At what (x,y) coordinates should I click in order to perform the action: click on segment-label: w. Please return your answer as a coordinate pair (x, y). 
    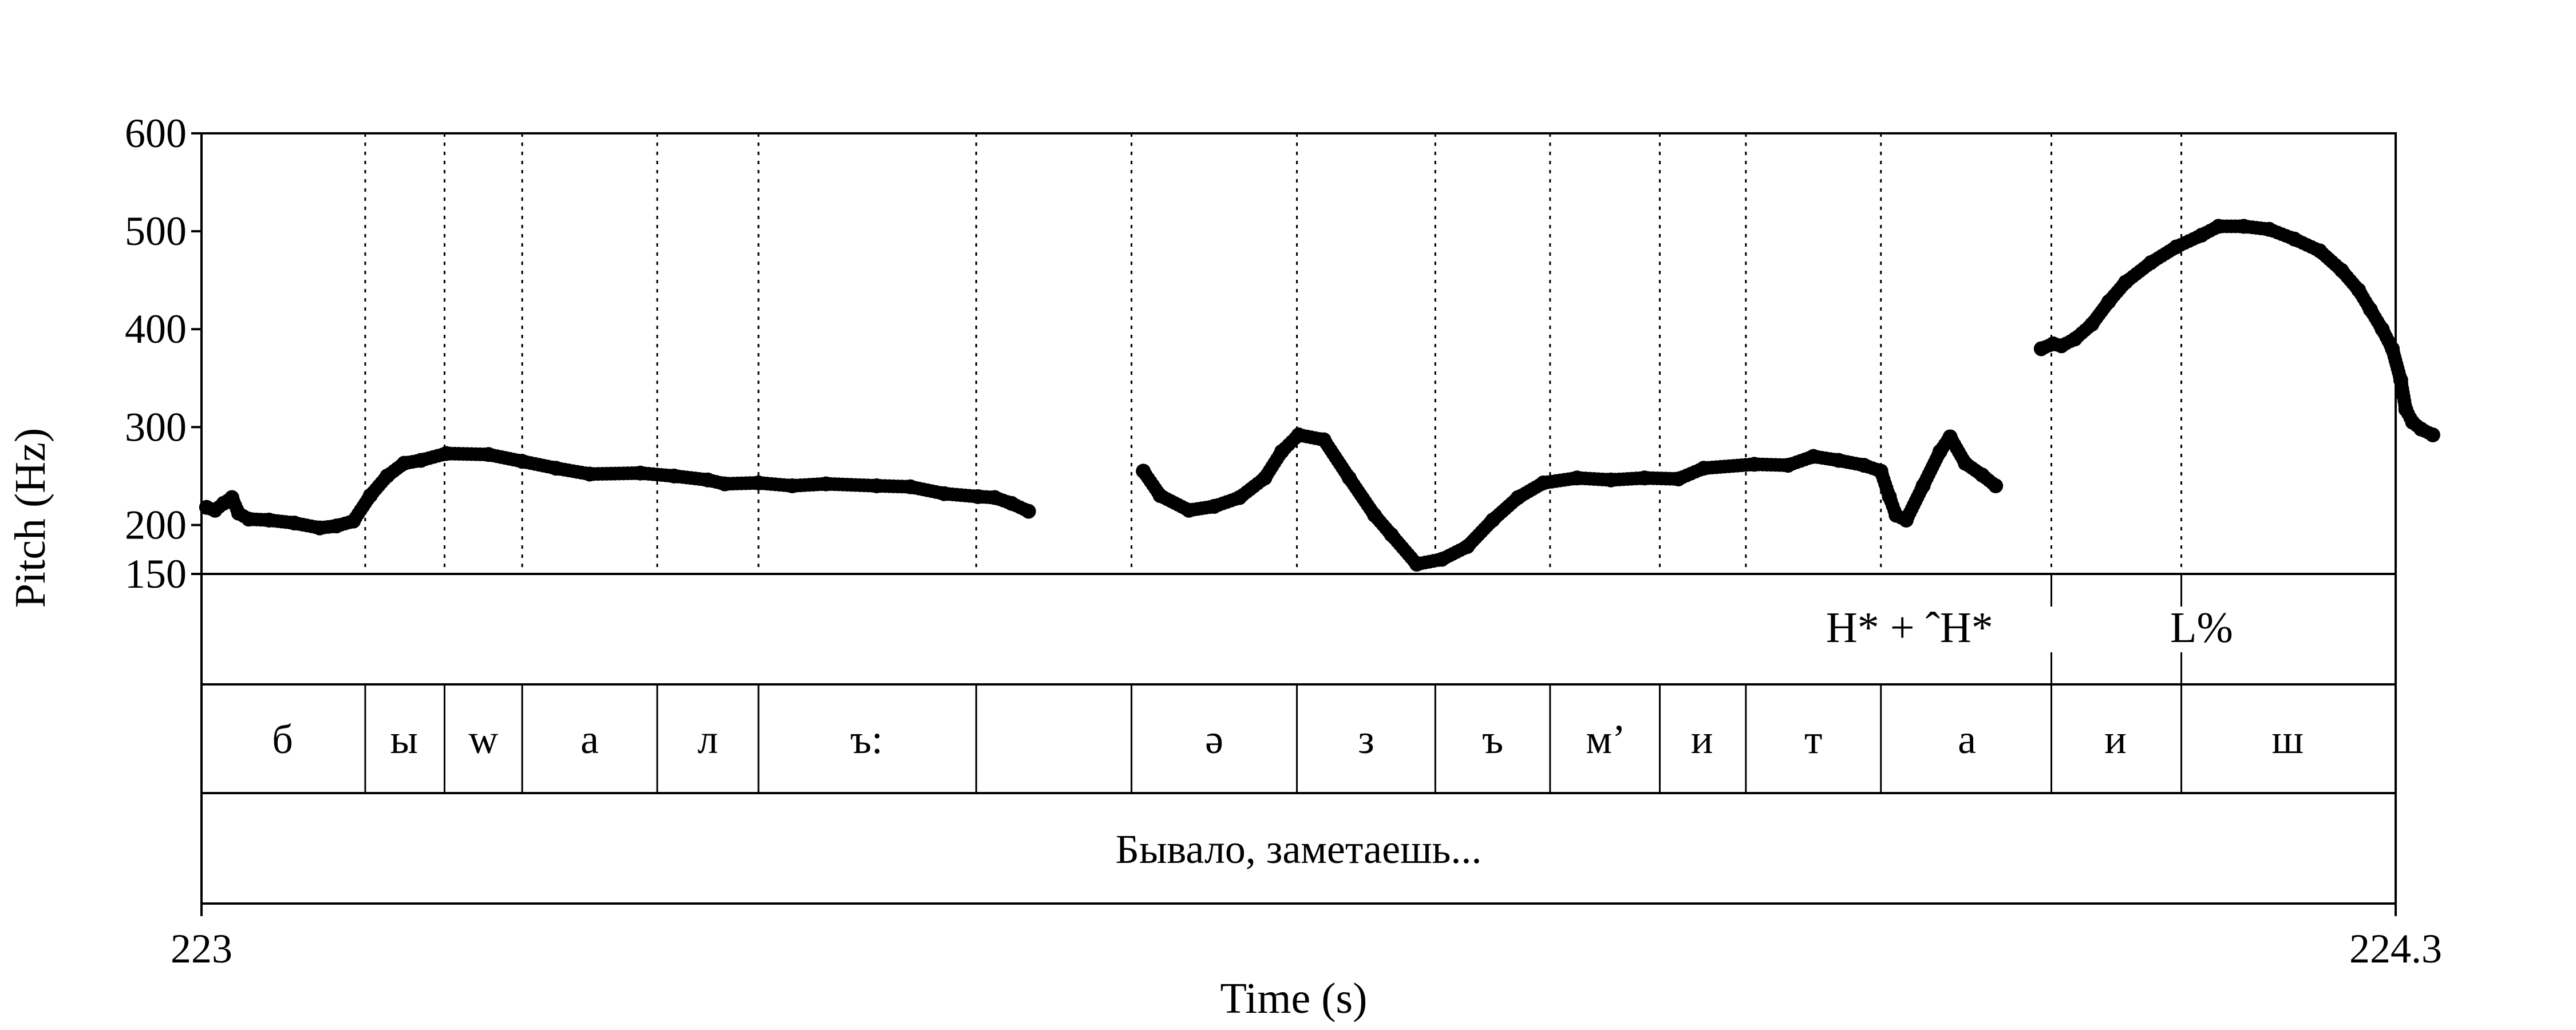
    Looking at the image, I should click on (483, 739).